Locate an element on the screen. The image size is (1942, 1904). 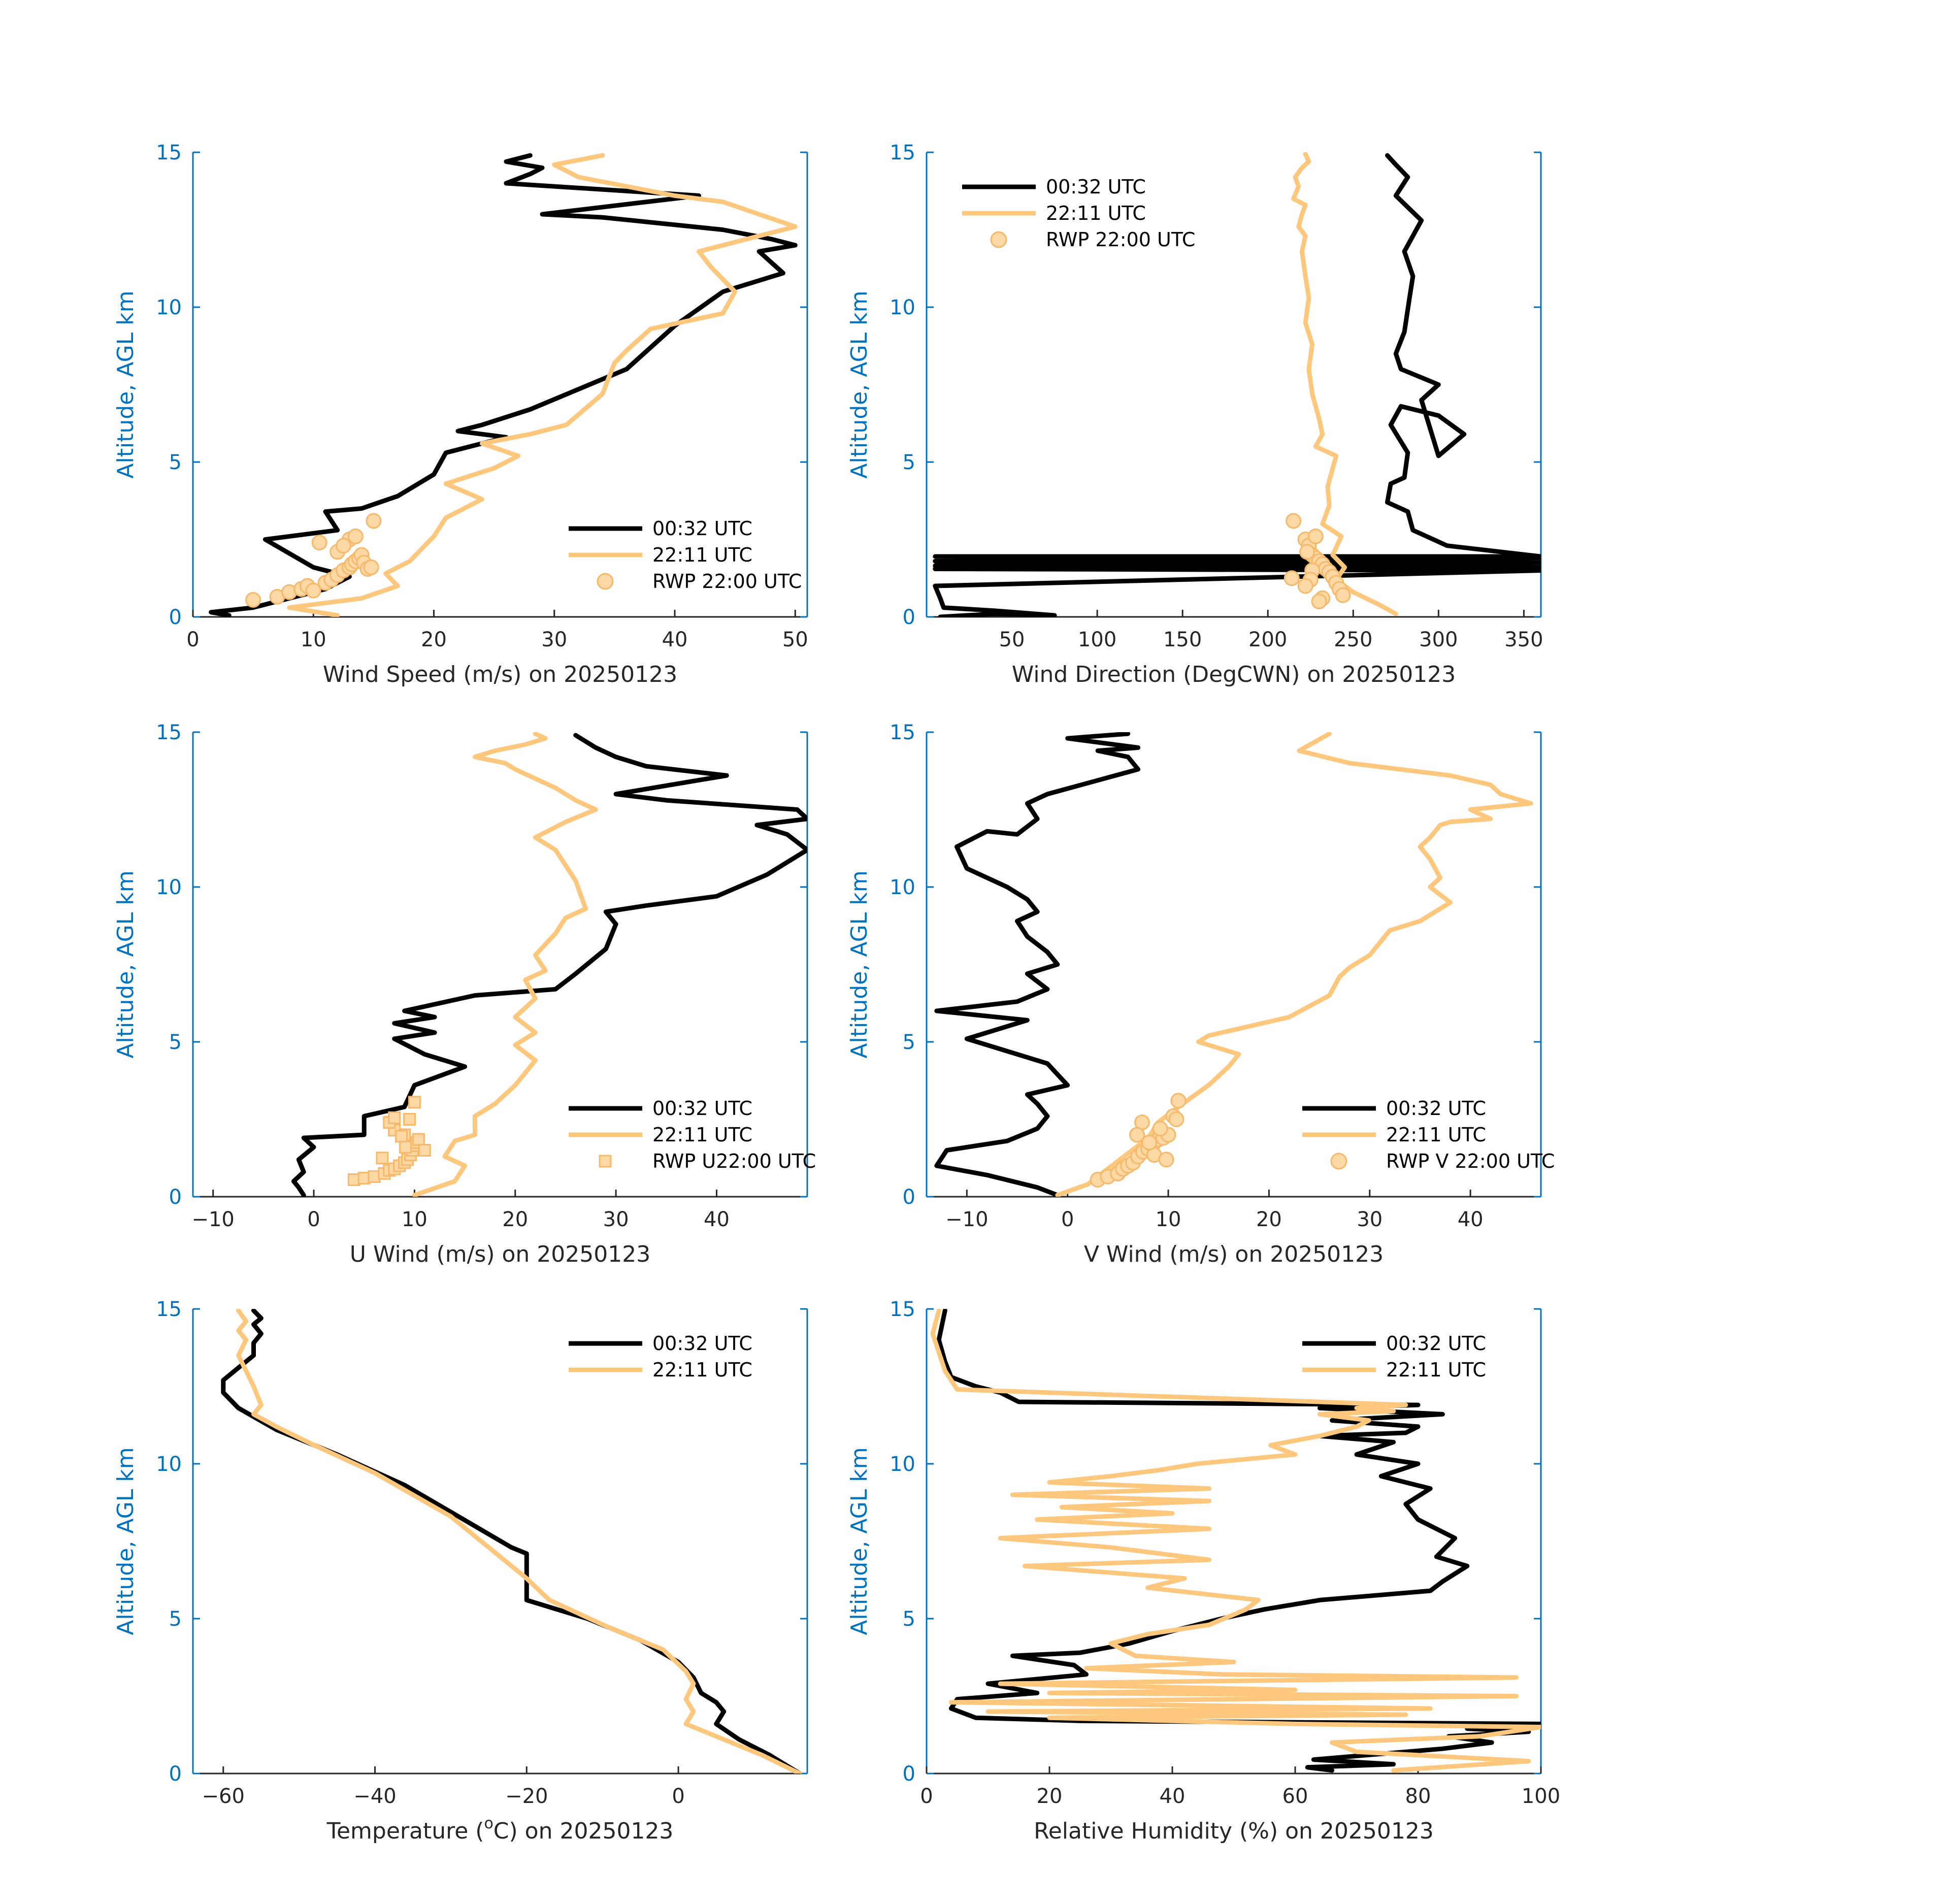
x-tick-label: 250 is located at coordinates (1353, 639).